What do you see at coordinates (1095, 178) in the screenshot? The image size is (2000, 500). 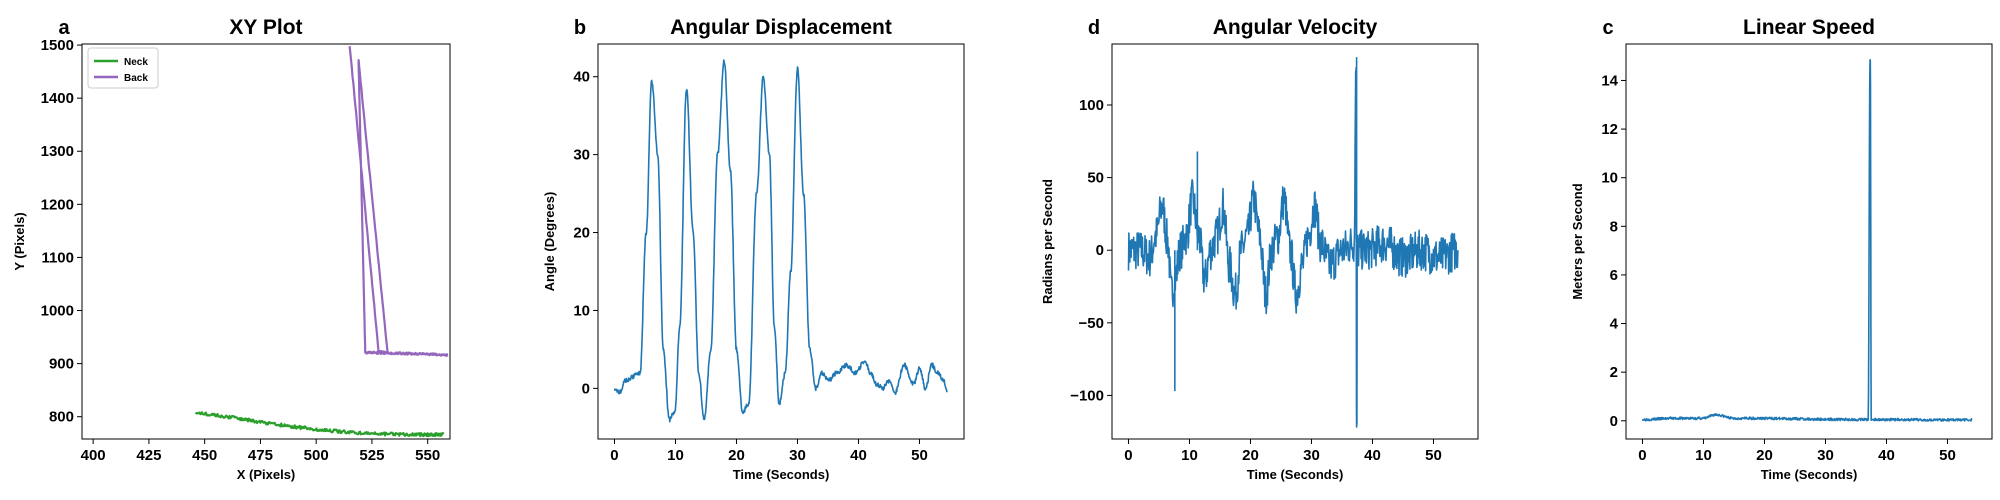 I see `y-tick-label: 50` at bounding box center [1095, 178].